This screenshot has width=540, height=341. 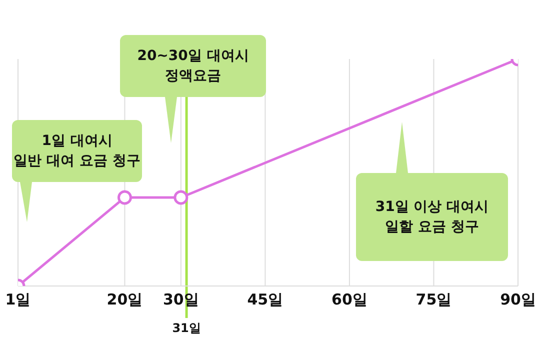 I want to click on x-tick-label: 1일, so click(x=18, y=299).